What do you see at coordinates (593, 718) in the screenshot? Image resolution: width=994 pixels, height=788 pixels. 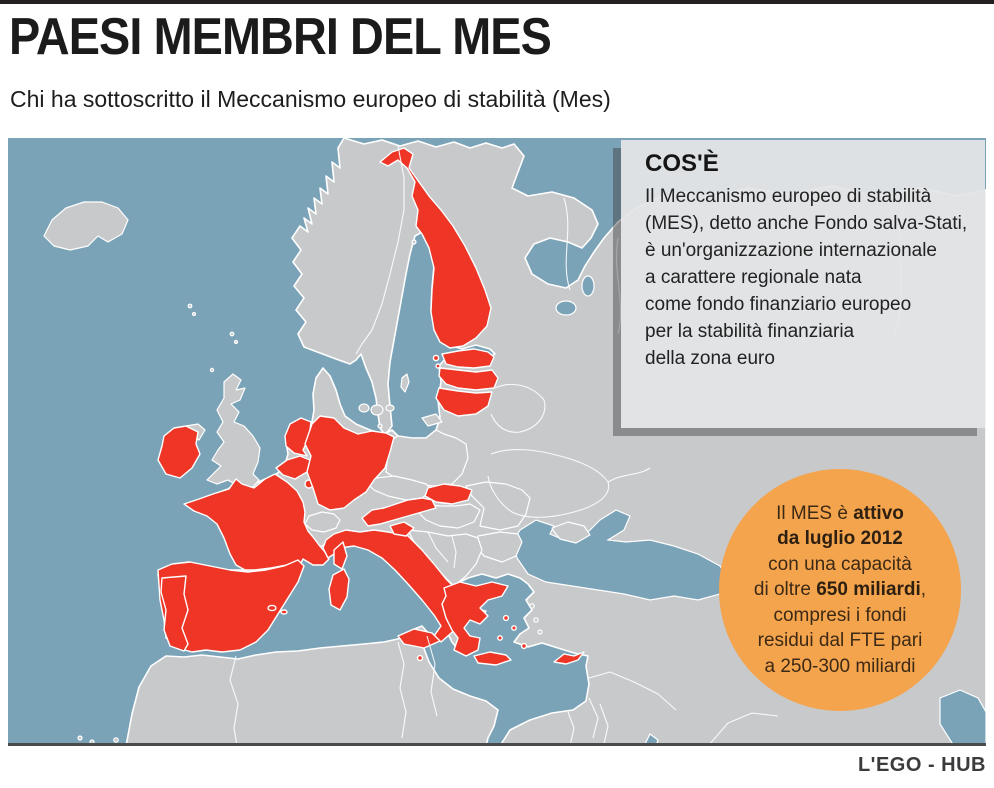 I see `map-border-israel` at bounding box center [593, 718].